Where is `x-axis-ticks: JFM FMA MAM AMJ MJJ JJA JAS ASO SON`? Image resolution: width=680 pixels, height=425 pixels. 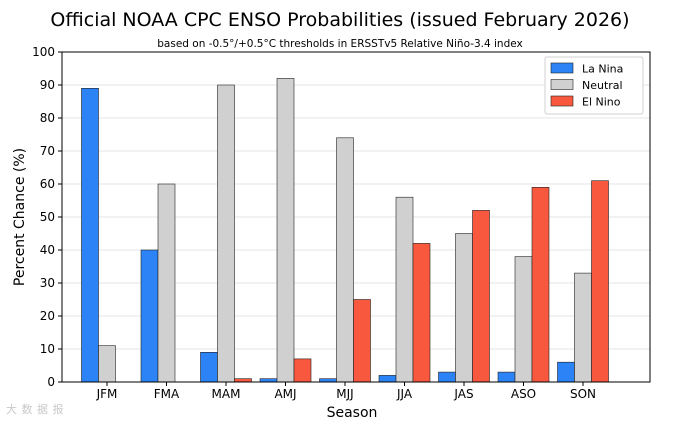
x-axis-ticks: JFM FMA MAM AMJ MJJ JJA JAS ASO SON is located at coordinates (346, 391).